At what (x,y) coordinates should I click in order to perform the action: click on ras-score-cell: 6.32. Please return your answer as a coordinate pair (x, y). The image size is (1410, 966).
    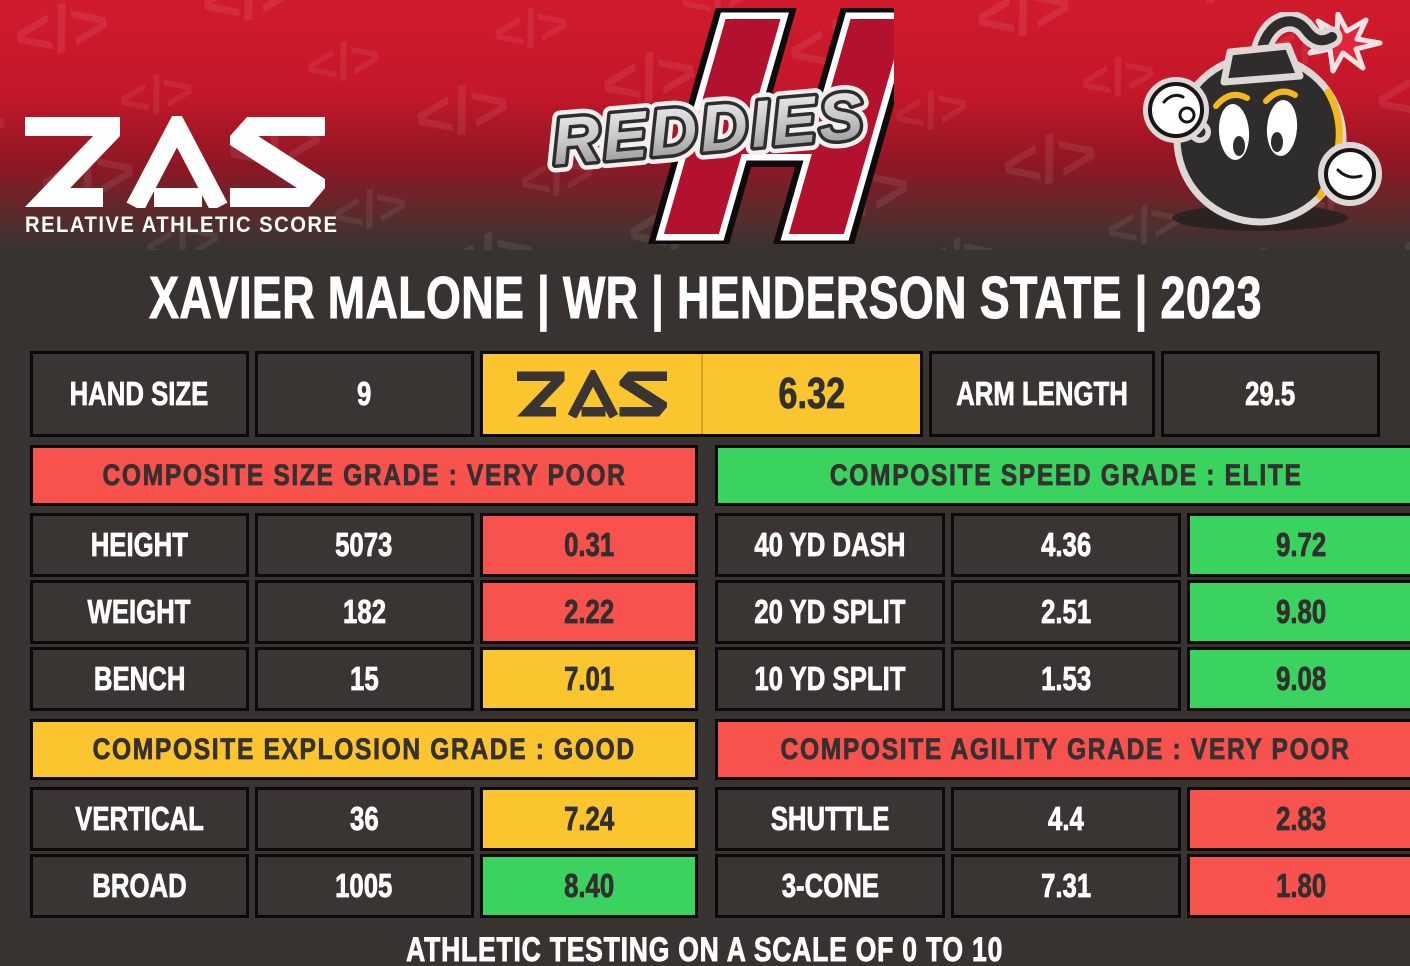
    Looking at the image, I should click on (810, 394).